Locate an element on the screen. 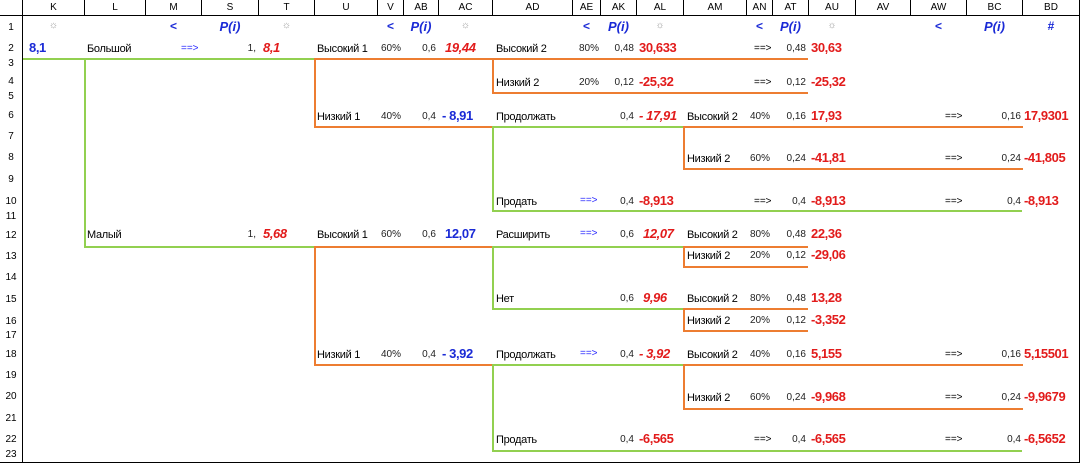 This screenshot has height=463, width=1080. big-high1-high2-end: 30,63 is located at coordinates (826, 47).